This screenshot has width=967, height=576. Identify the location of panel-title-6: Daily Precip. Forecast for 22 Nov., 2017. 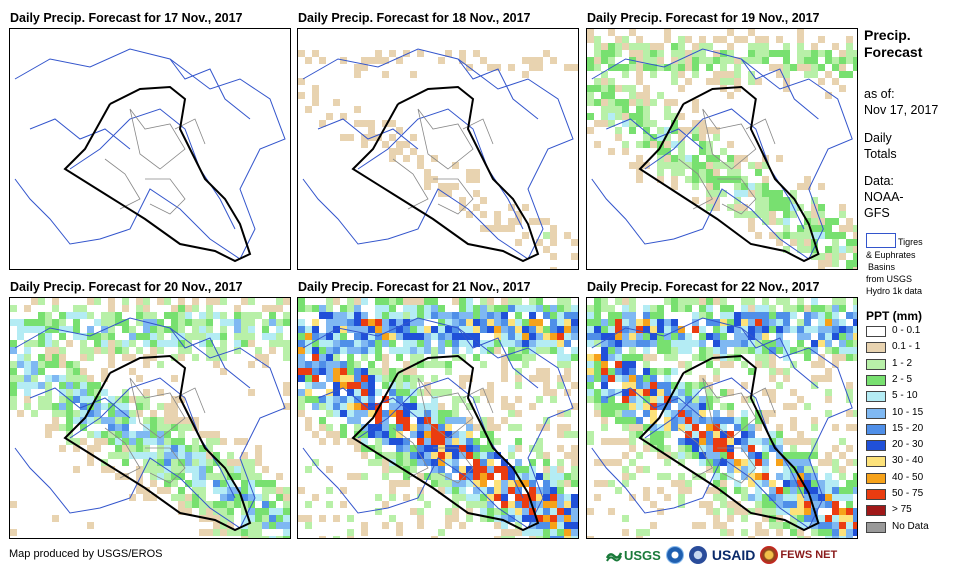
(703, 287).